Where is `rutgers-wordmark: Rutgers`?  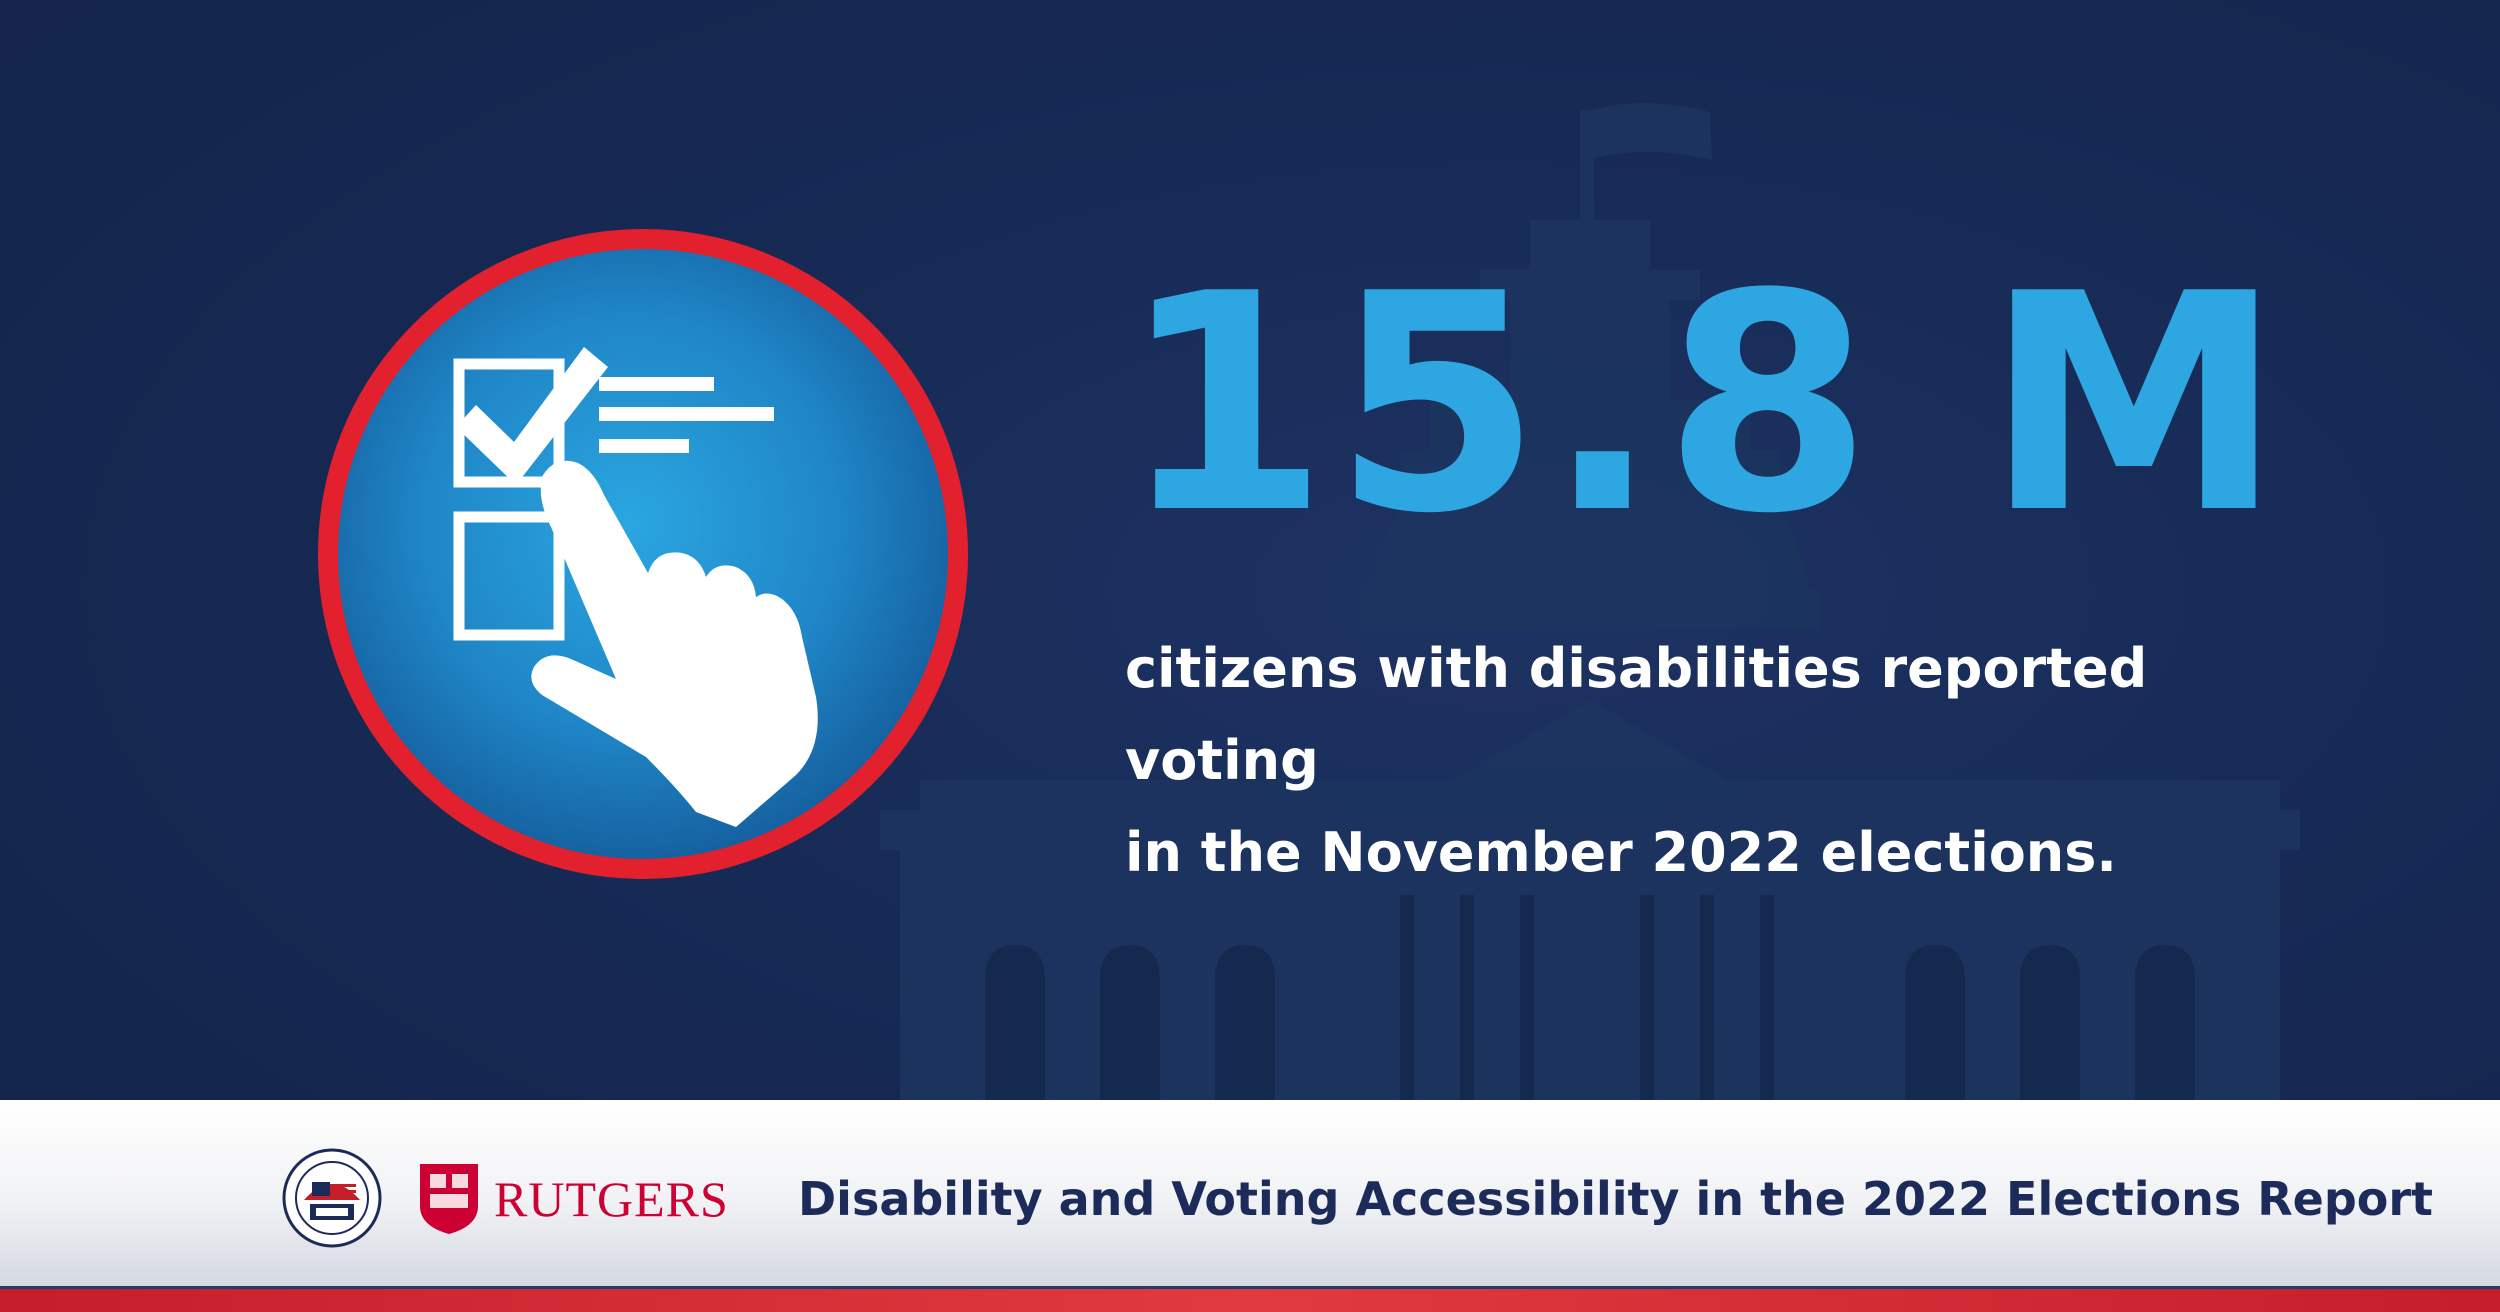 rutgers-wordmark: Rutgers is located at coordinates (611, 1199).